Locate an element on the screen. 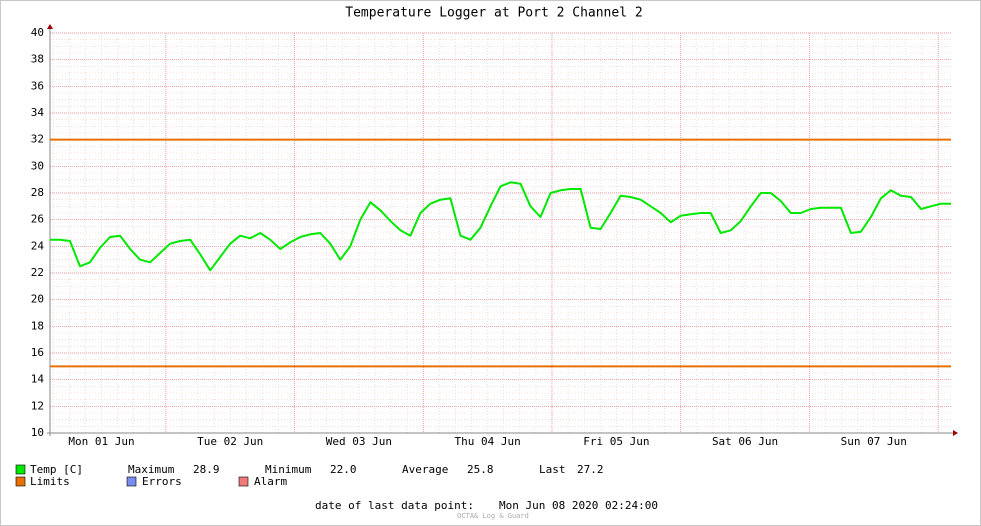 This screenshot has width=981, height=526. stat-value: 22.0 is located at coordinates (343, 469).